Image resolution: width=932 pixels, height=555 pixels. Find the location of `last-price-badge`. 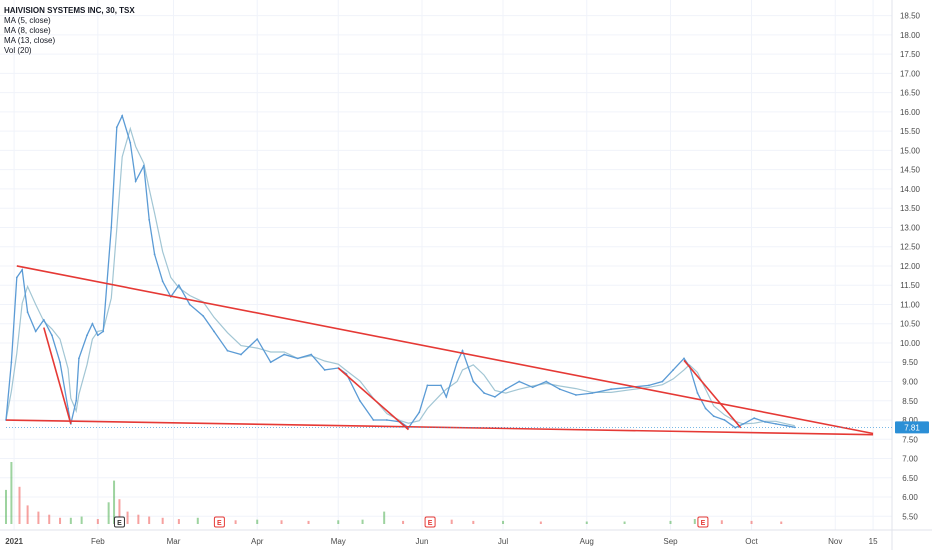

last-price-badge is located at coordinates (912, 427).